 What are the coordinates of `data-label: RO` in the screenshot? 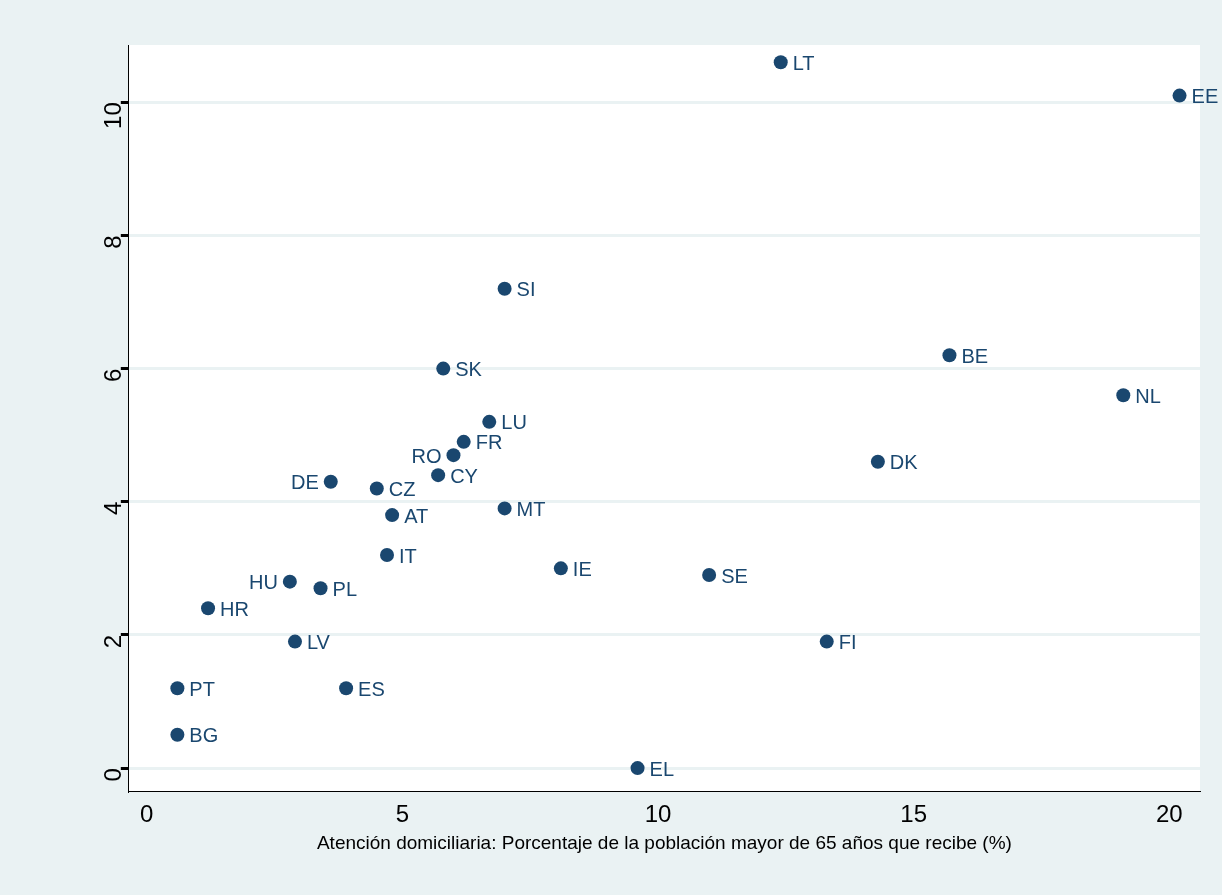 It's located at (426, 455).